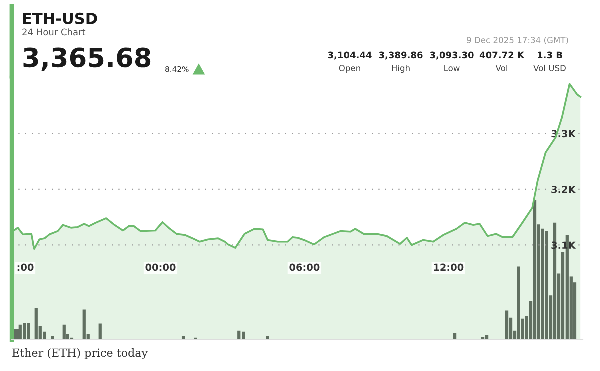  What do you see at coordinates (550, 68) in the screenshot?
I see `text: Vol USD` at bounding box center [550, 68].